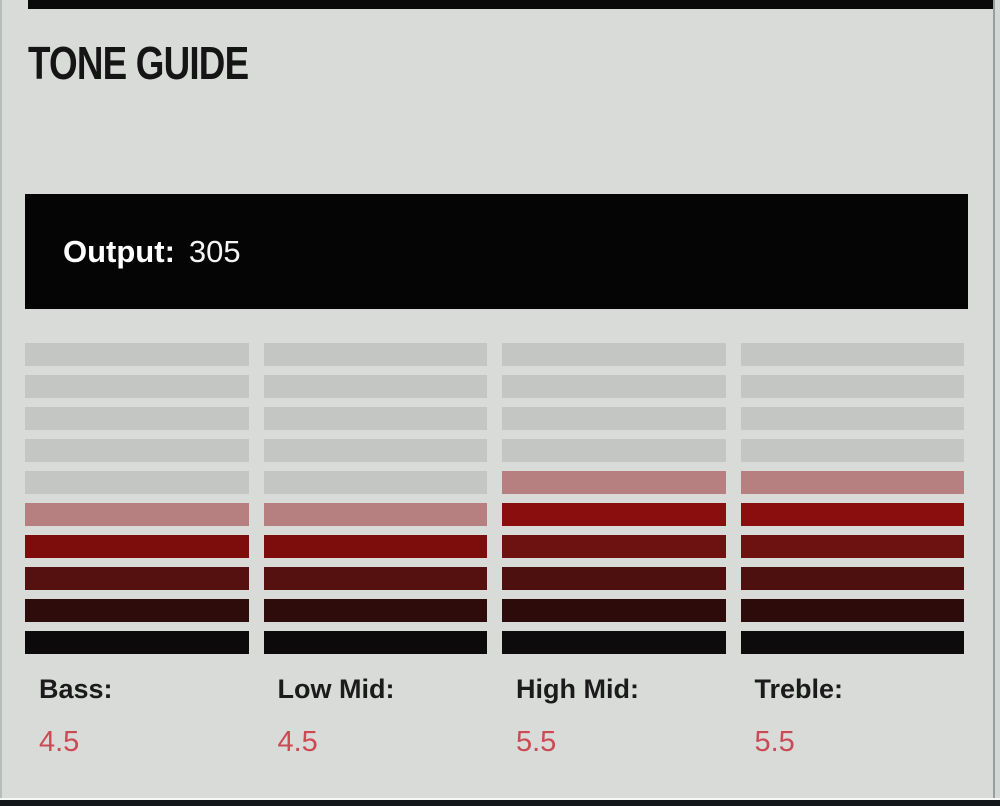 The height and width of the screenshot is (806, 1000). I want to click on high-mid-label: High Mid:, so click(577, 689).